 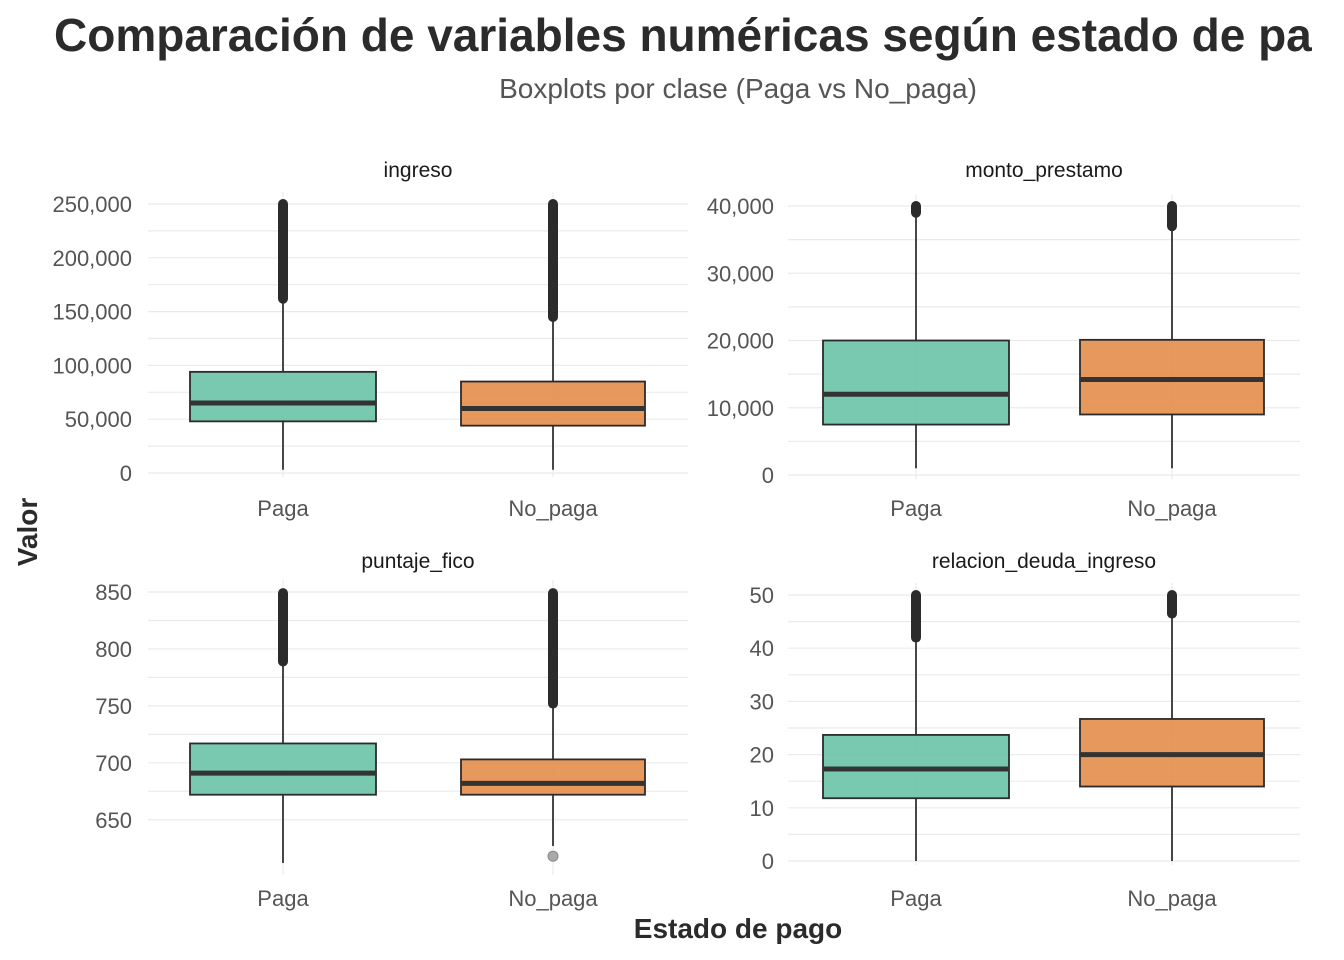 I want to click on y-tick-label: 800, so click(x=113, y=649).